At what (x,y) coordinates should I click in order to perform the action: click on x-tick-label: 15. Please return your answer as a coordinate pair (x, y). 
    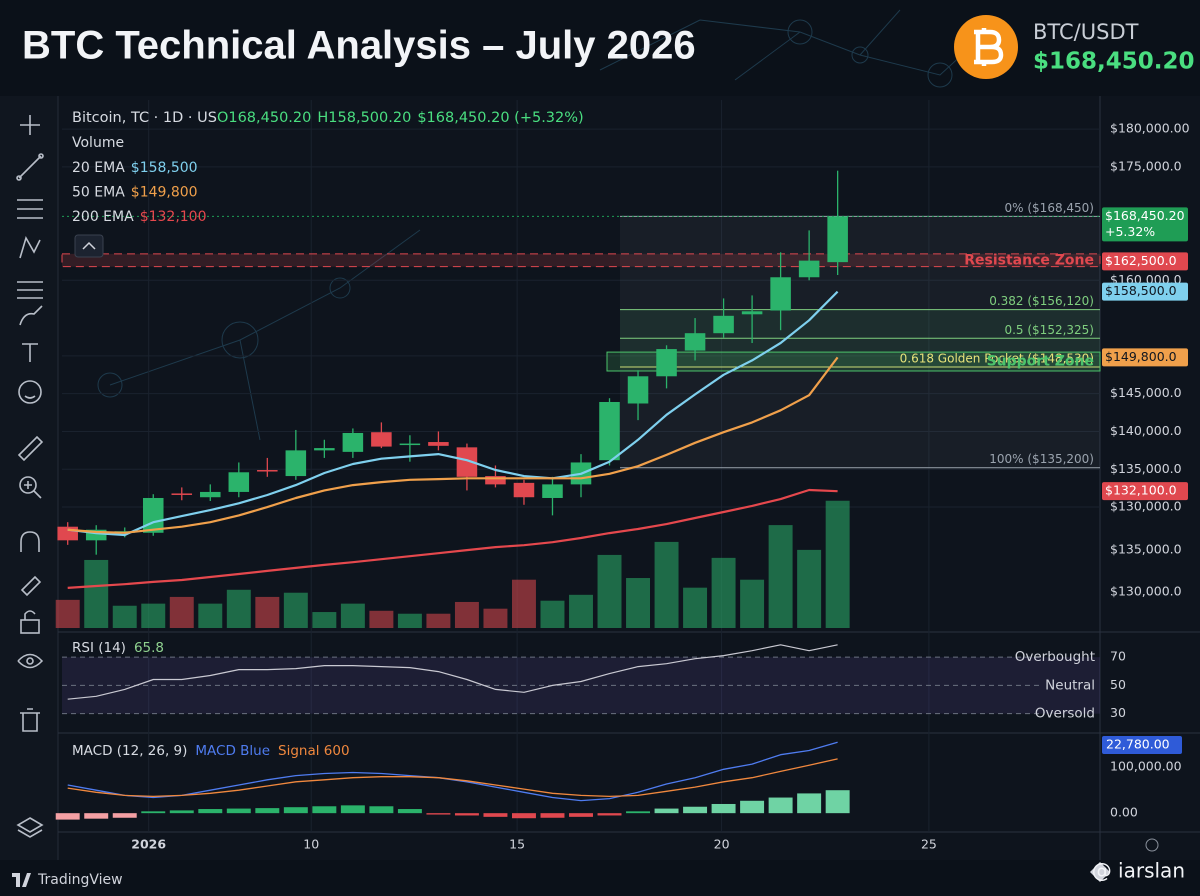
    Looking at the image, I should click on (517, 844).